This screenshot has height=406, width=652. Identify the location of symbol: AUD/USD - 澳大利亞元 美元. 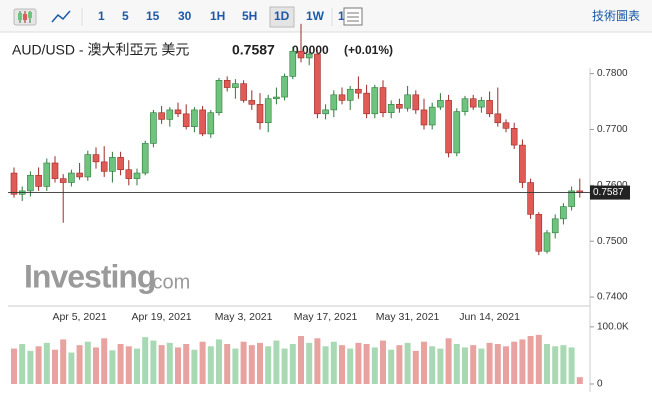
(100, 50).